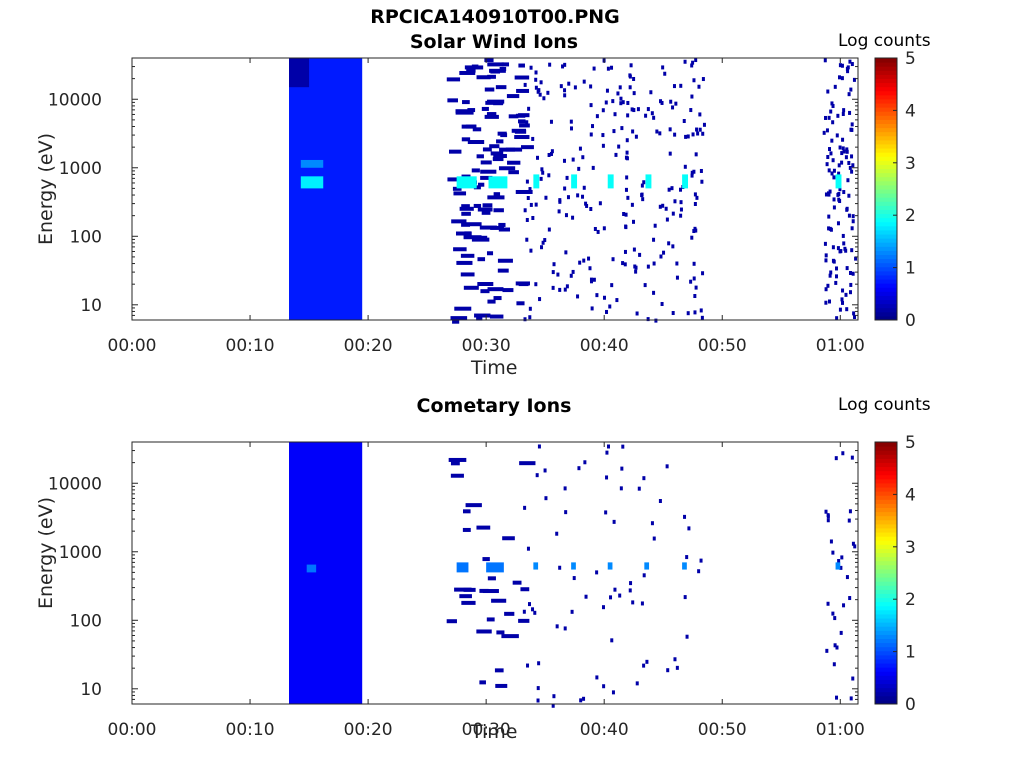 The height and width of the screenshot is (768, 1024). What do you see at coordinates (80, 169) in the screenshot?
I see `y-tick-label: 1000` at bounding box center [80, 169].